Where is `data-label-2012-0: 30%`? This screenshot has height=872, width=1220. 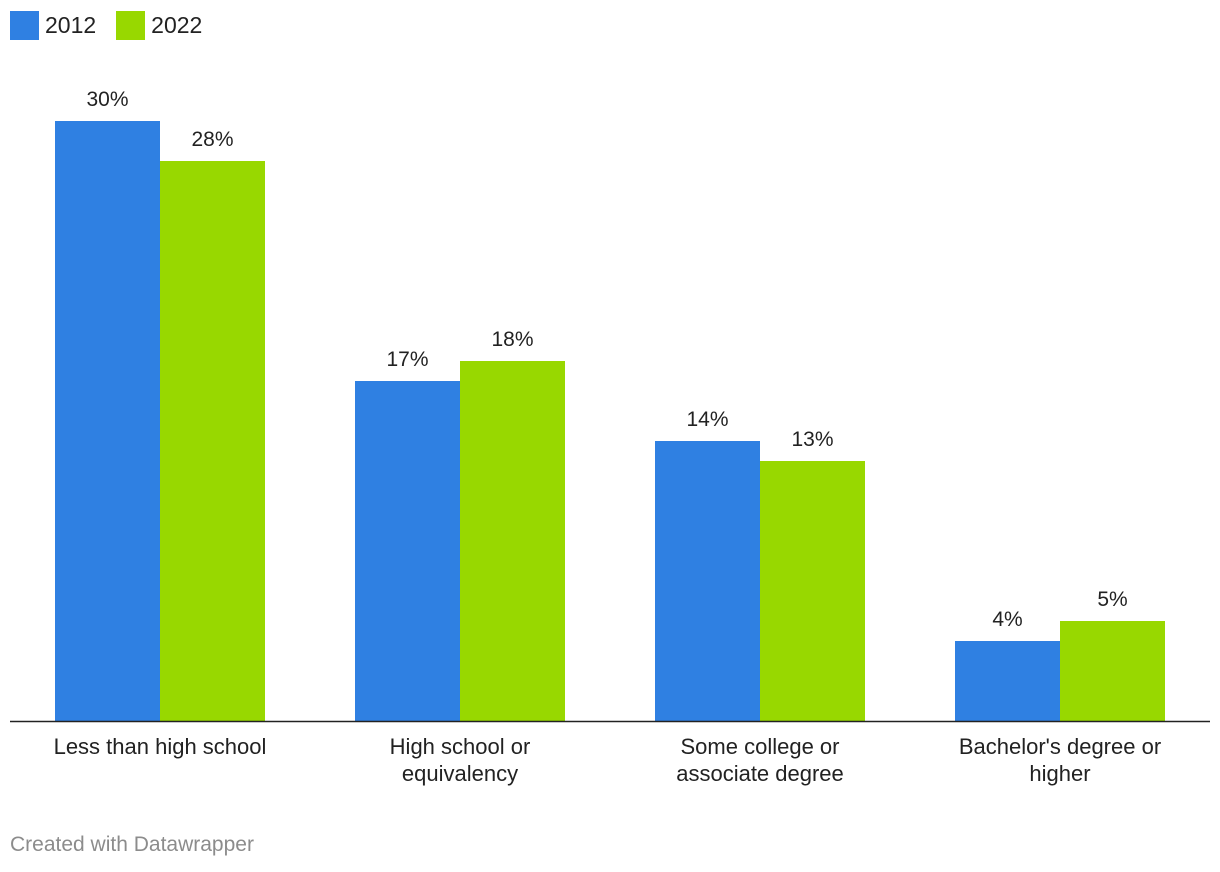 data-label-2012-0: 30% is located at coordinates (107, 99).